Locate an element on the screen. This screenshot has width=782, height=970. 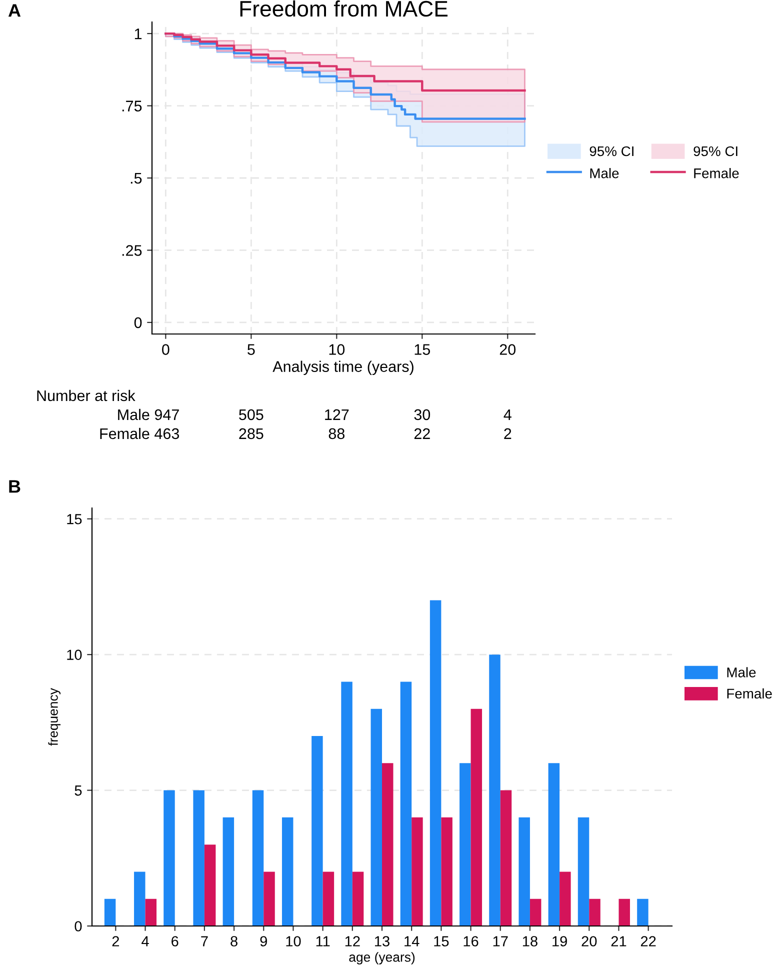
text: 505 is located at coordinates (251, 414).